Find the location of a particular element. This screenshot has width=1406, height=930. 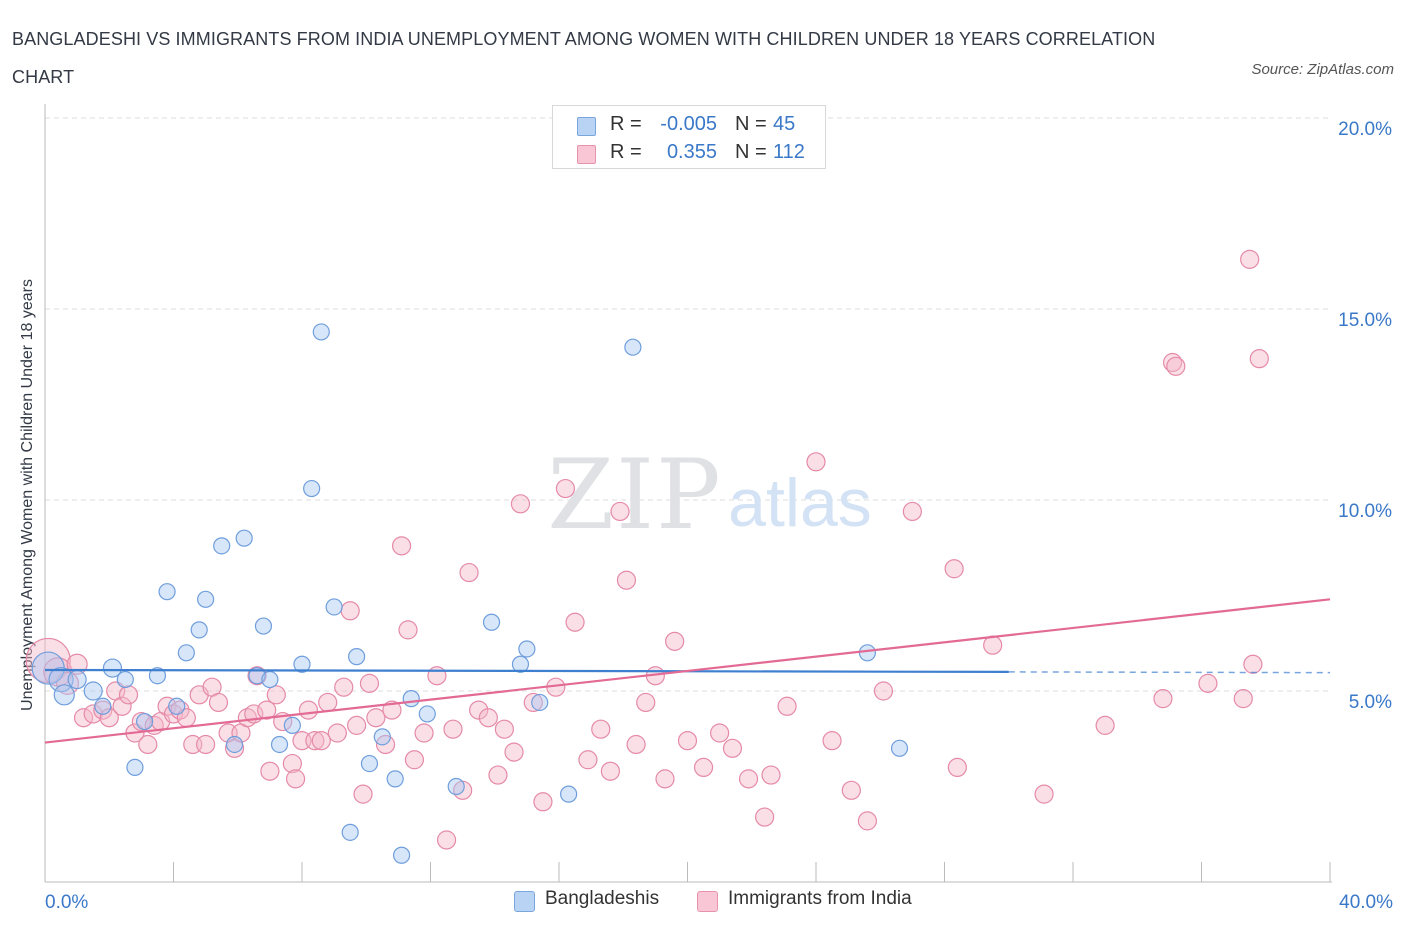

legend-label: Immigrants from India is located at coordinates (820, 898).